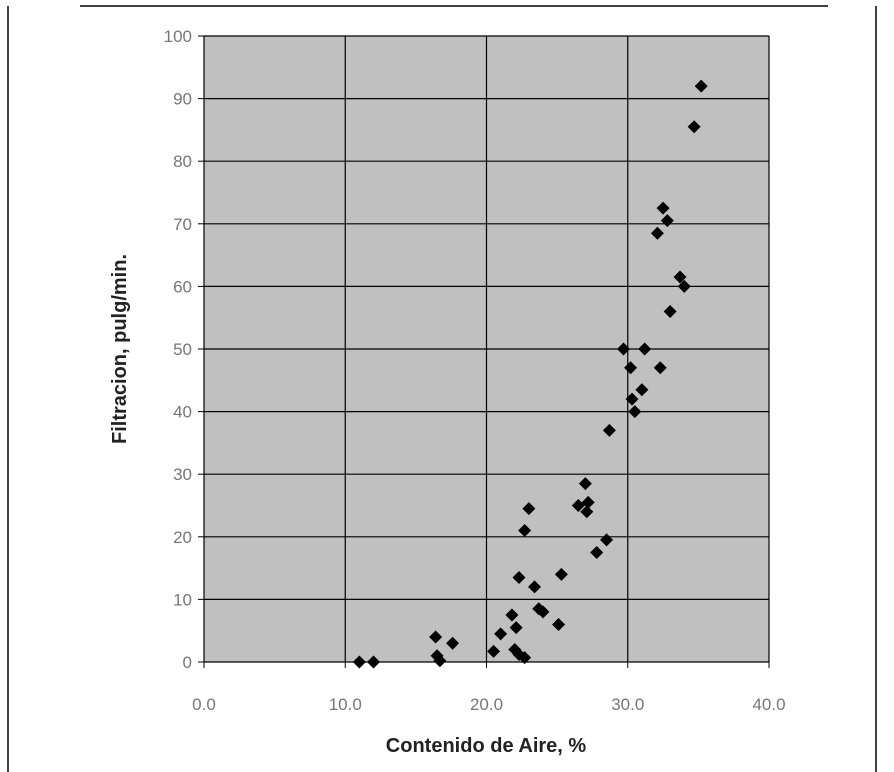 This screenshot has height=772, width=894. Describe the element at coordinates (182, 286) in the screenshot. I see `y-tick-label: 60` at that location.